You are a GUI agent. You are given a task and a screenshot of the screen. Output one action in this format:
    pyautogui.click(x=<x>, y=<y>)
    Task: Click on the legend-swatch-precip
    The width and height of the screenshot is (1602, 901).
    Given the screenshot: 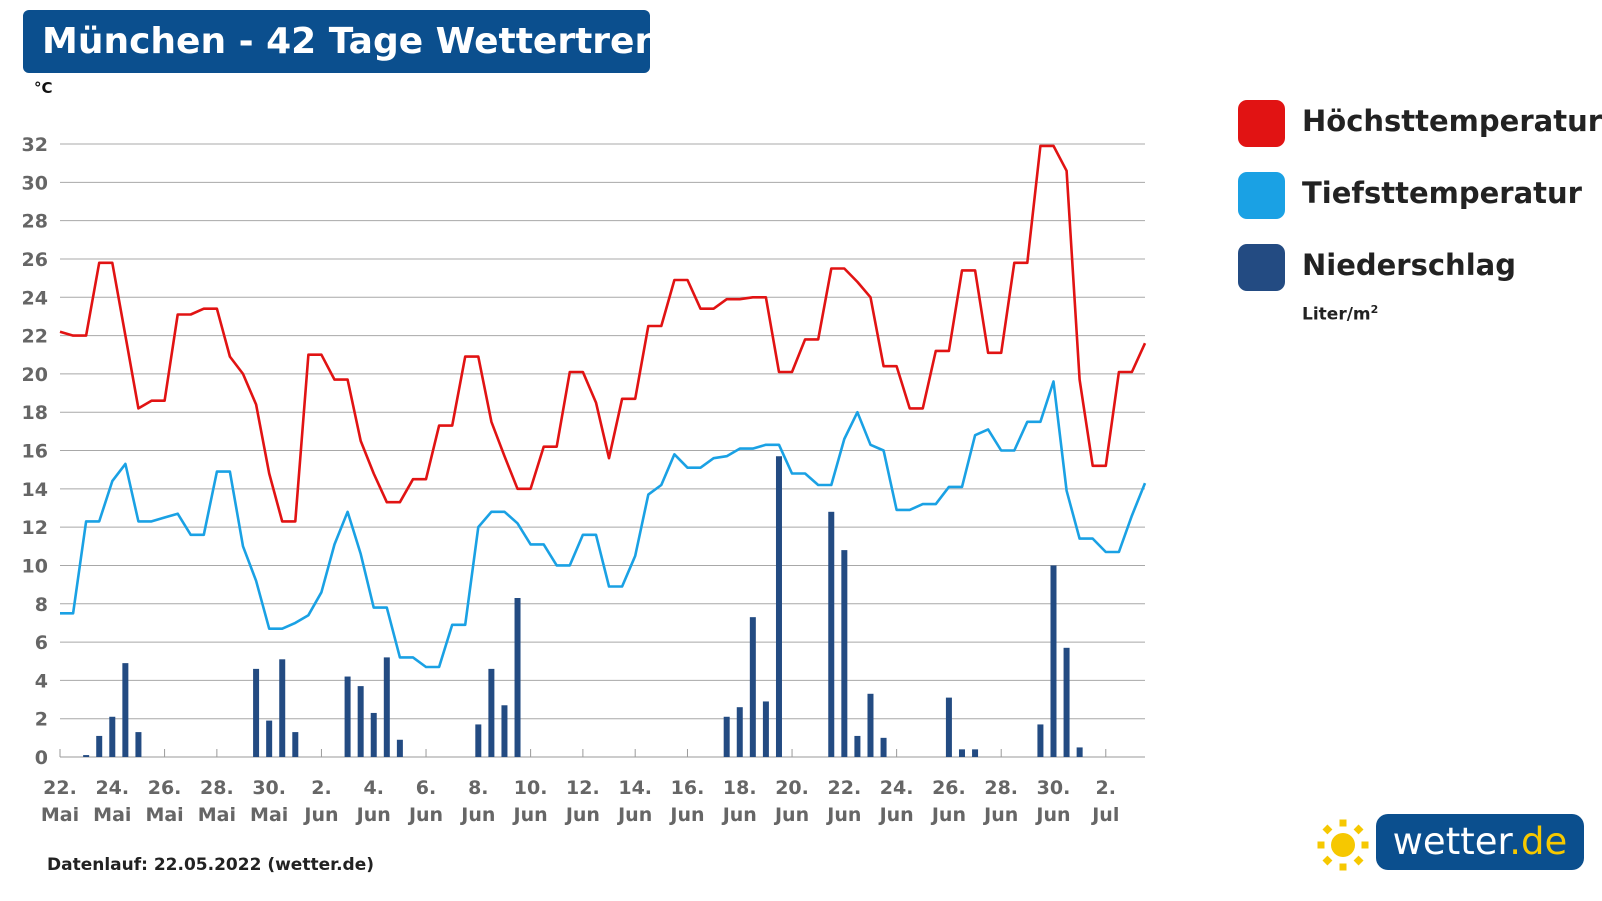 What is the action you would take?
    pyautogui.click(x=1261, y=267)
    